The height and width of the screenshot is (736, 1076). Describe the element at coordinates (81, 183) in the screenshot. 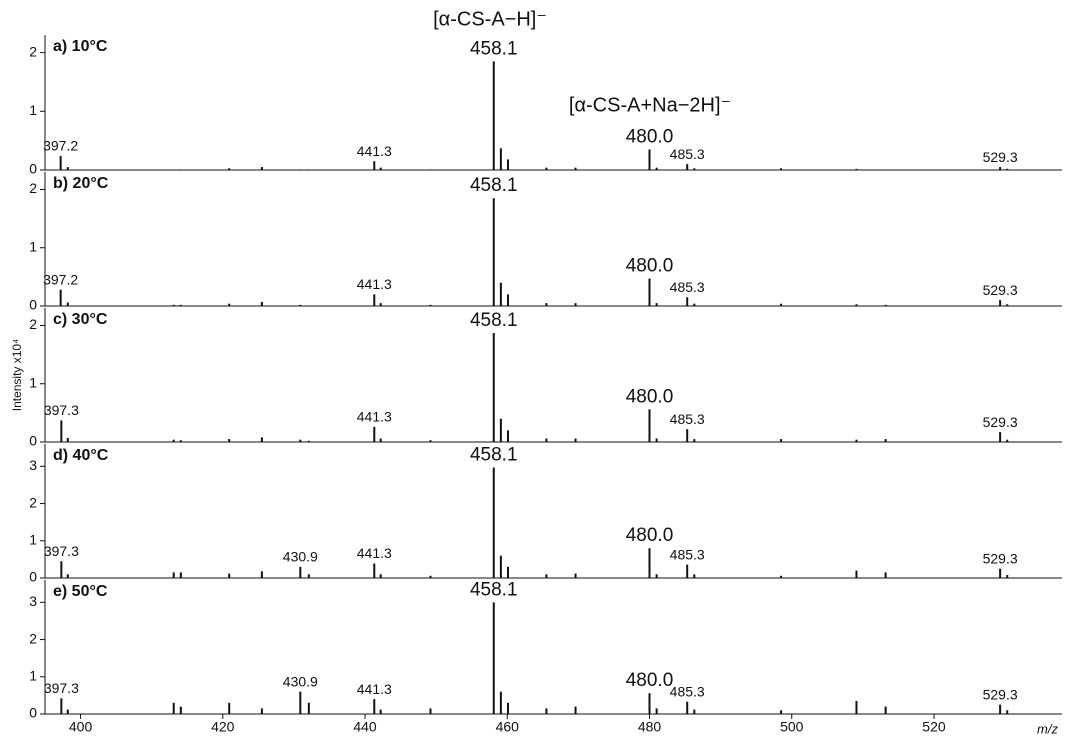

I see `panel-title: b) 20°C` at that location.